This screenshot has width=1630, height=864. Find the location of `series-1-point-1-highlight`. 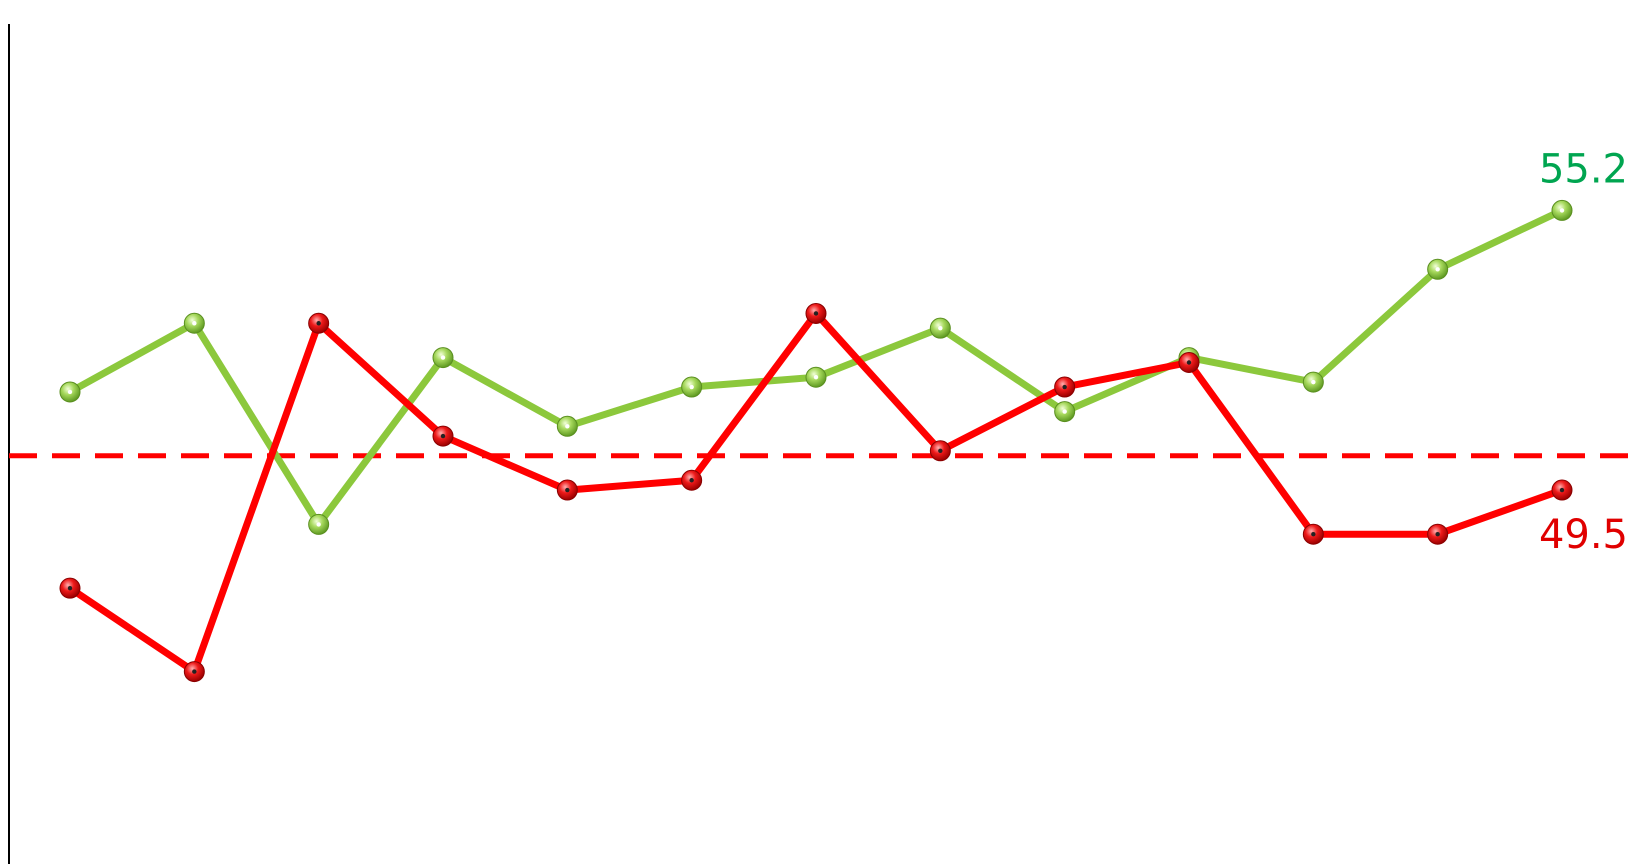

series-1-point-1-highlight is located at coordinates (70, 392).